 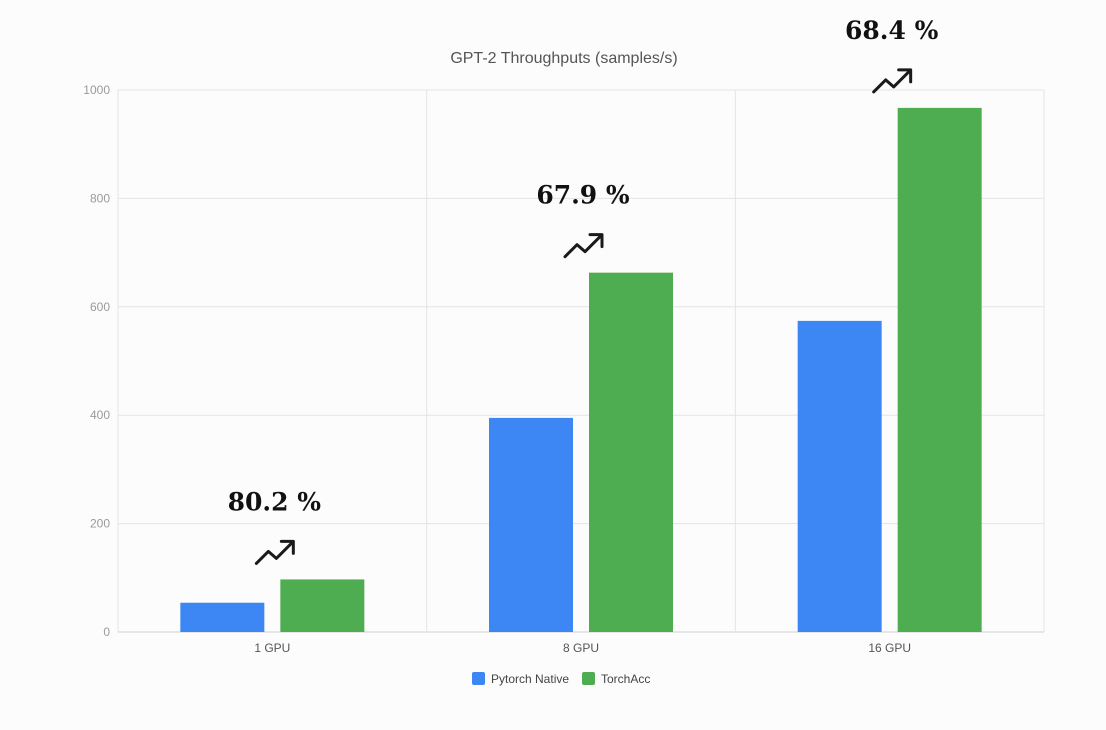 I want to click on y-tick-label: 600, so click(x=100, y=307).